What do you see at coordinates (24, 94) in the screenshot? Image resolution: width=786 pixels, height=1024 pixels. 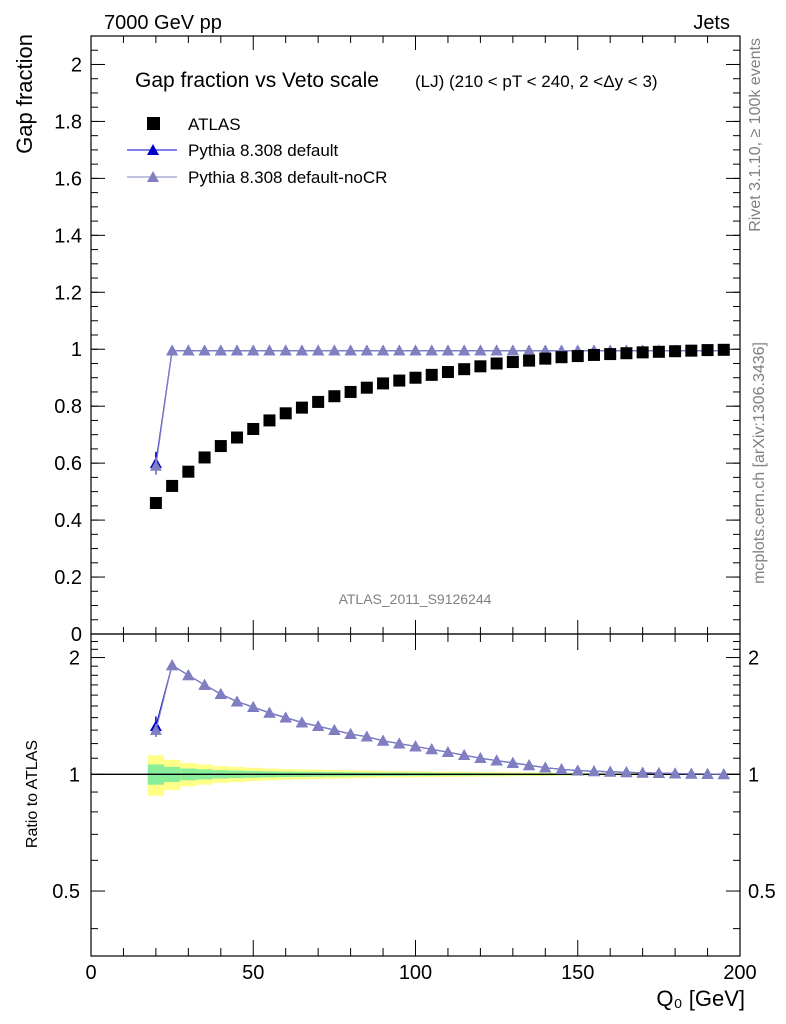 I see `y-axis-label-main: Gap fraction` at bounding box center [24, 94].